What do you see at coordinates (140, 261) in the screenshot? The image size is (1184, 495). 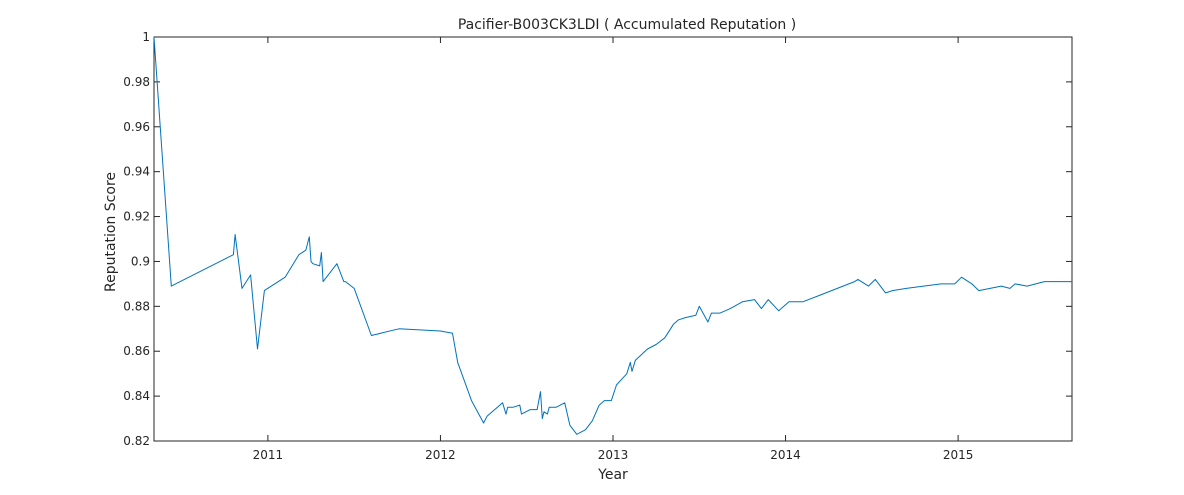 I see `y-tick-label: 0.9` at bounding box center [140, 261].